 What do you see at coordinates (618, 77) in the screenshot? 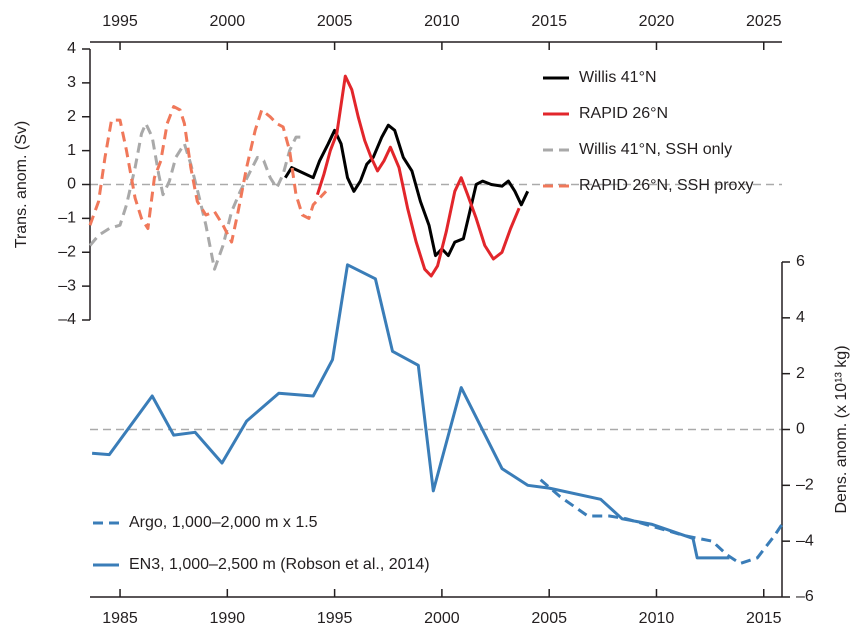
I see `legend-label: Willis 41°N` at bounding box center [618, 77].